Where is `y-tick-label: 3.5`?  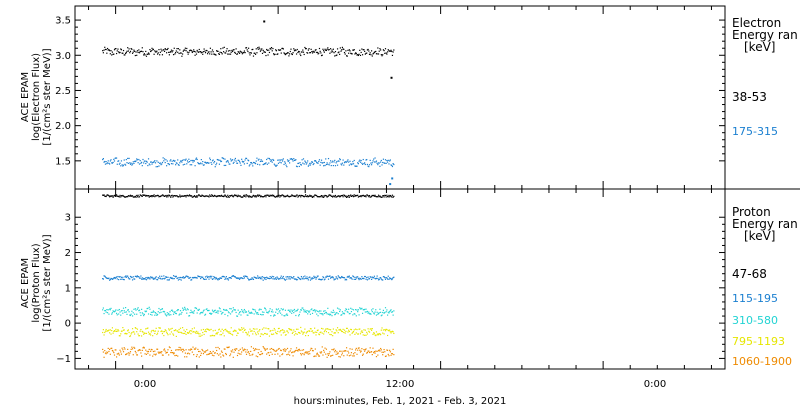 y-tick-label: 3.5 is located at coordinates (63, 21).